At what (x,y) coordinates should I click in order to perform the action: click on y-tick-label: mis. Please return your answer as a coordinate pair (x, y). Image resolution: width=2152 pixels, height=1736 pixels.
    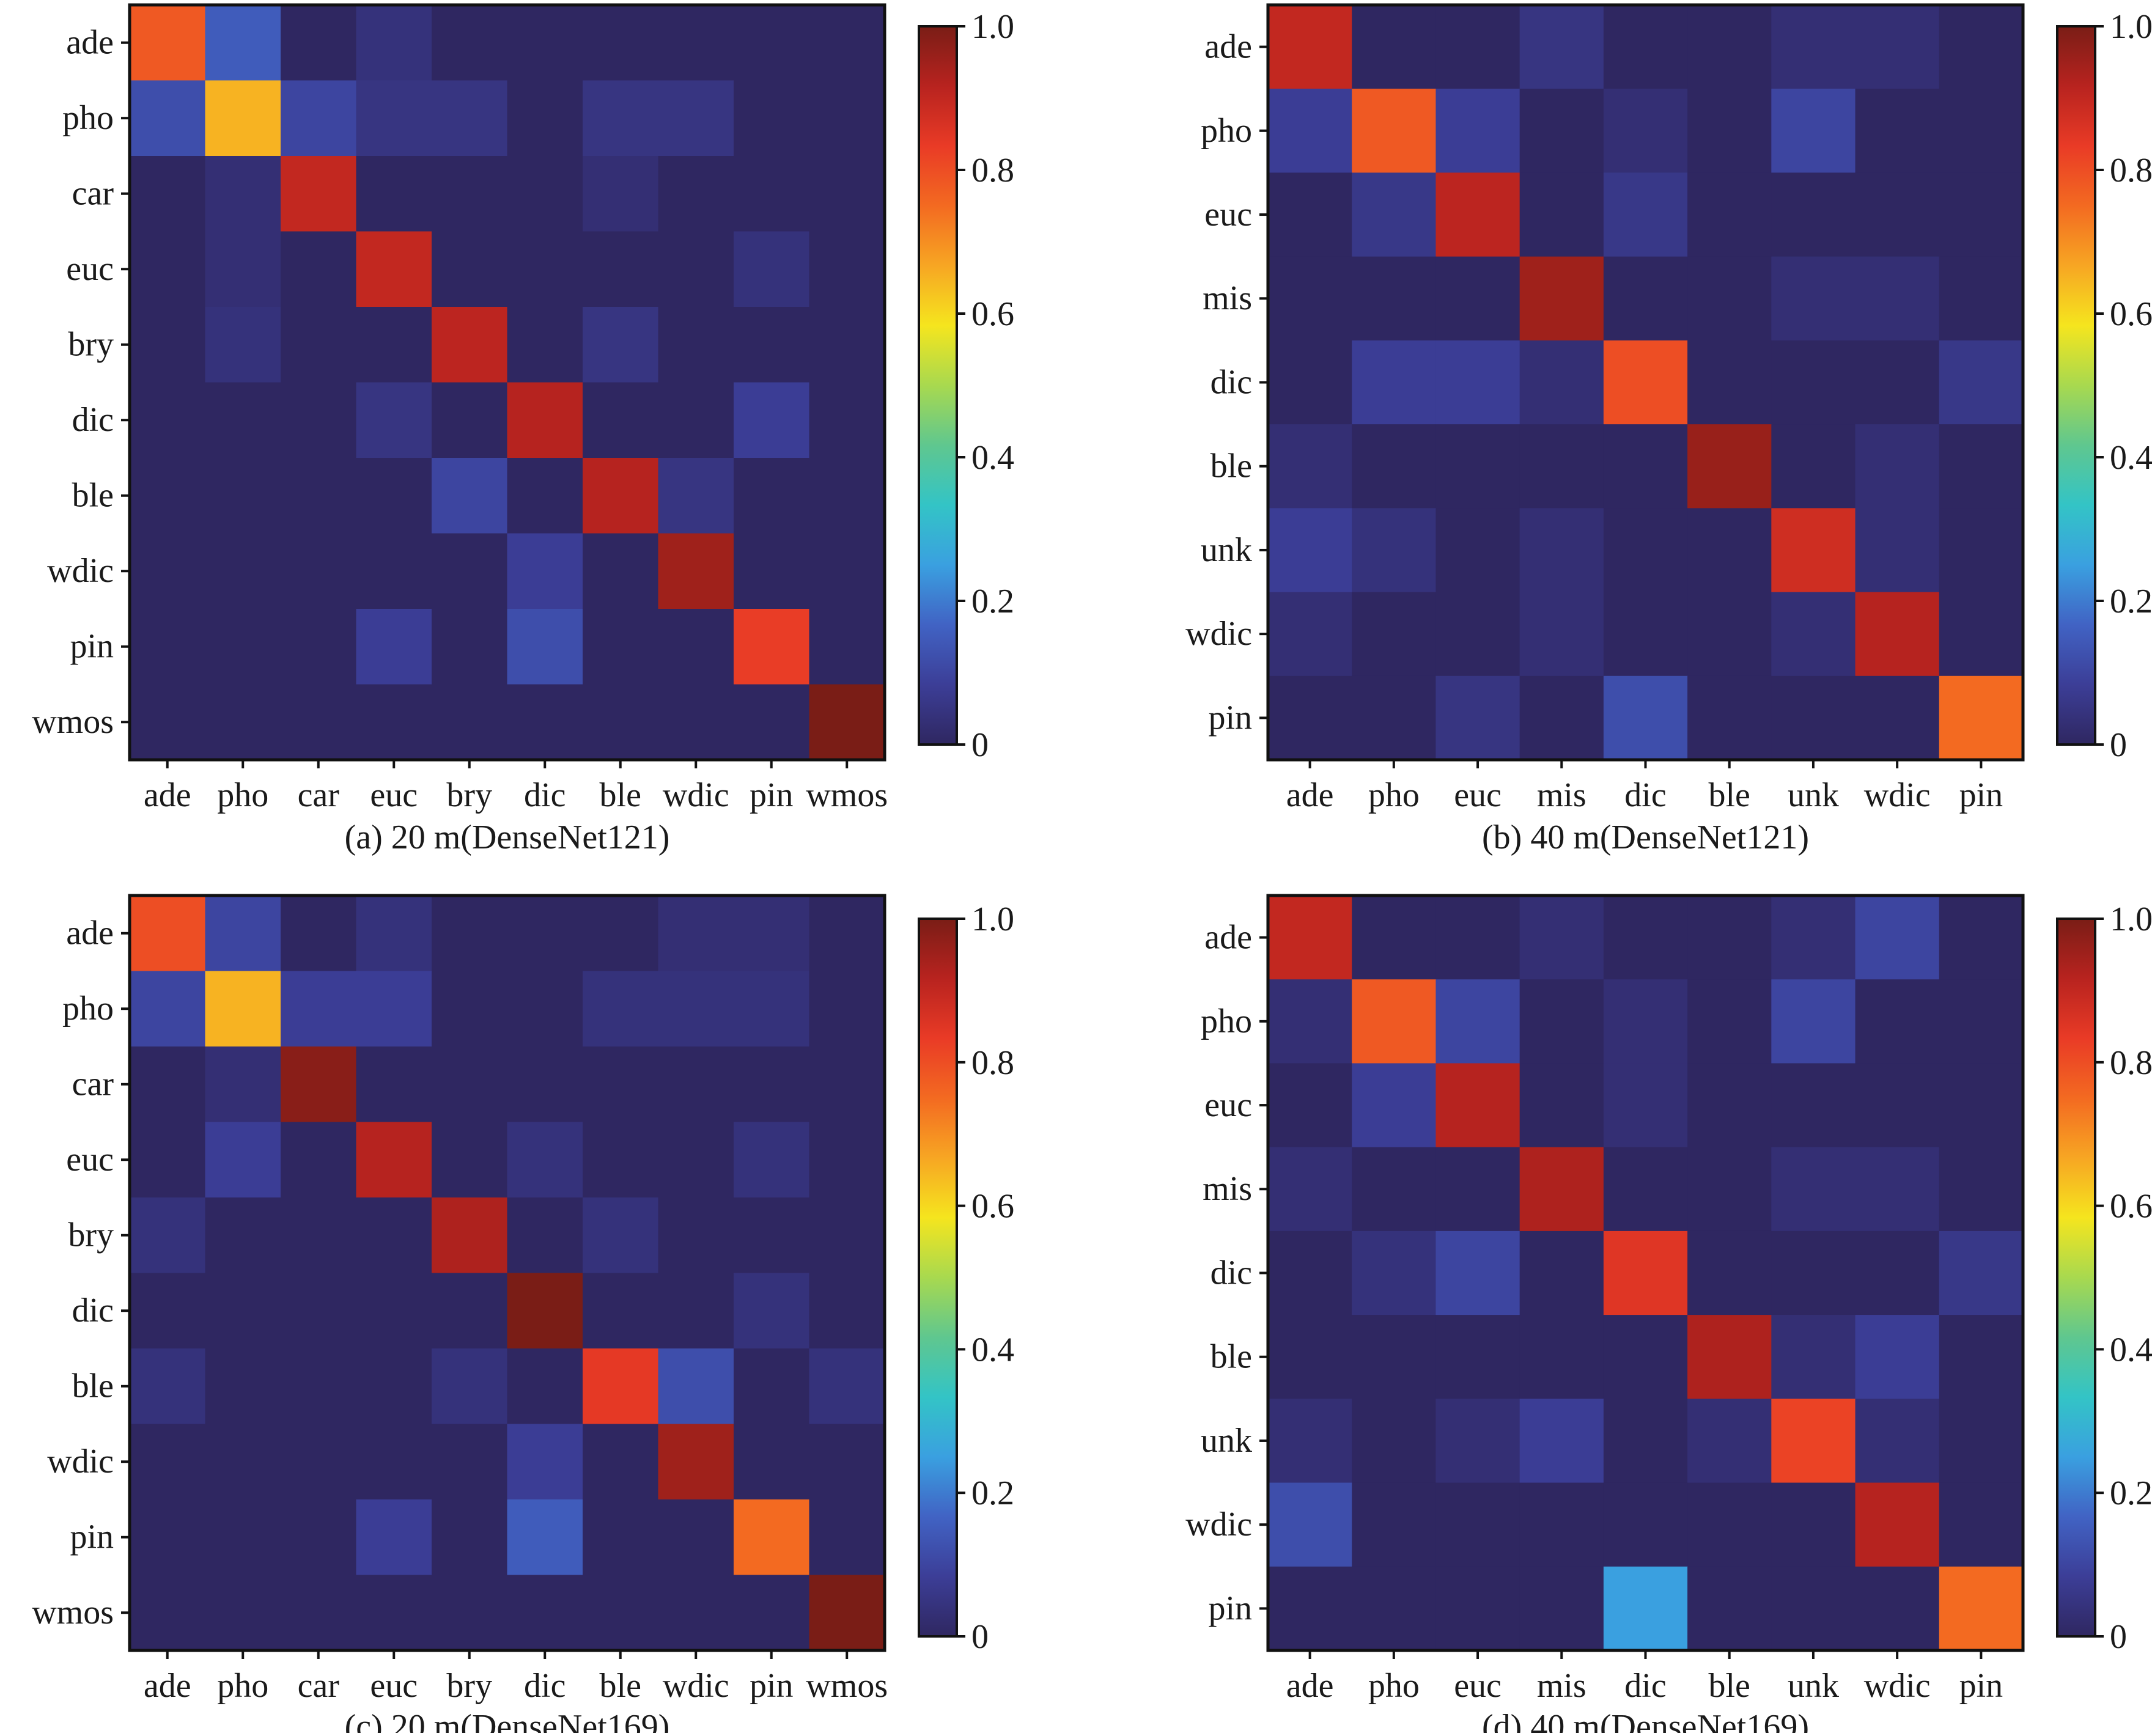
    Looking at the image, I should click on (1227, 1189).